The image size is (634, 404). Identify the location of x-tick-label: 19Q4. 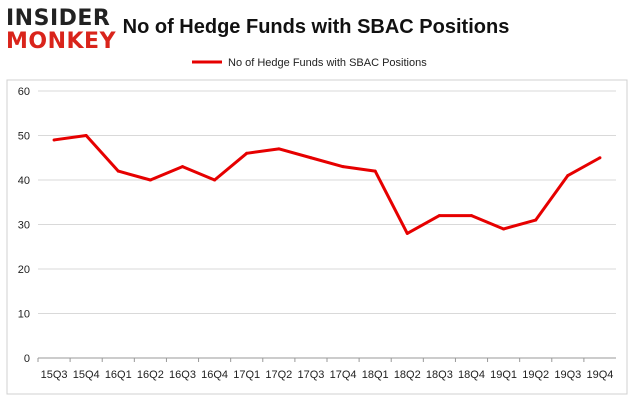
(599, 375).